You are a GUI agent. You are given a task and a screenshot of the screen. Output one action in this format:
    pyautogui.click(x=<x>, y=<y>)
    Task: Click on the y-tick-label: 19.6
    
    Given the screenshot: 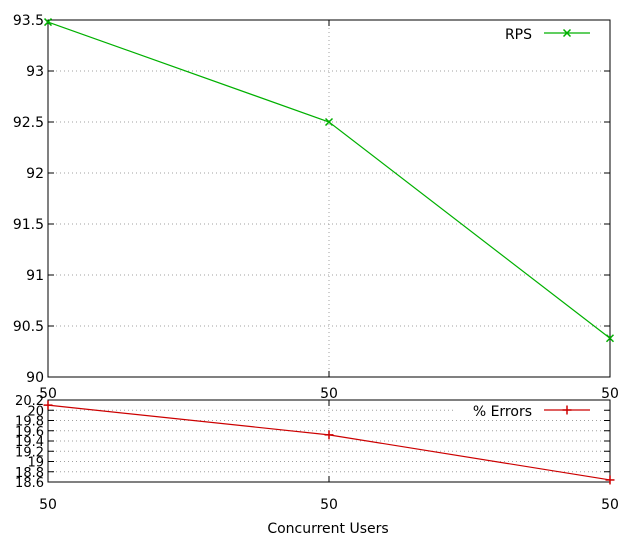 What is the action you would take?
    pyautogui.click(x=29, y=432)
    